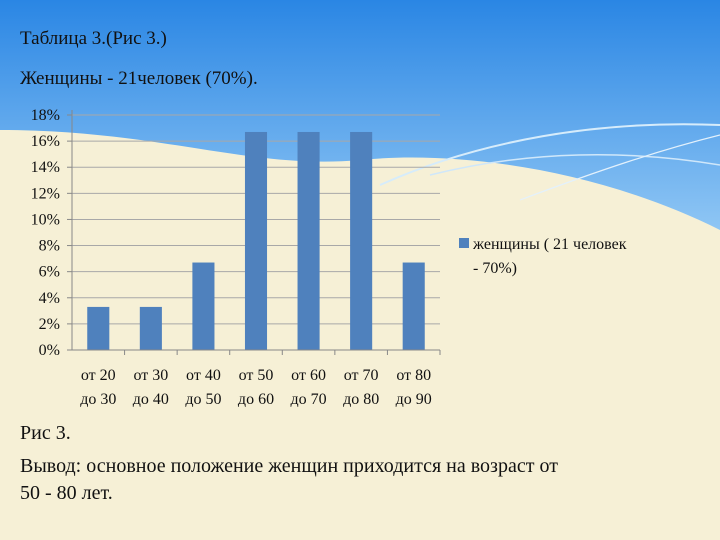 This screenshot has height=540, width=720. Describe the element at coordinates (45, 219) in the screenshot. I see `y-tick-label: 10%` at that location.